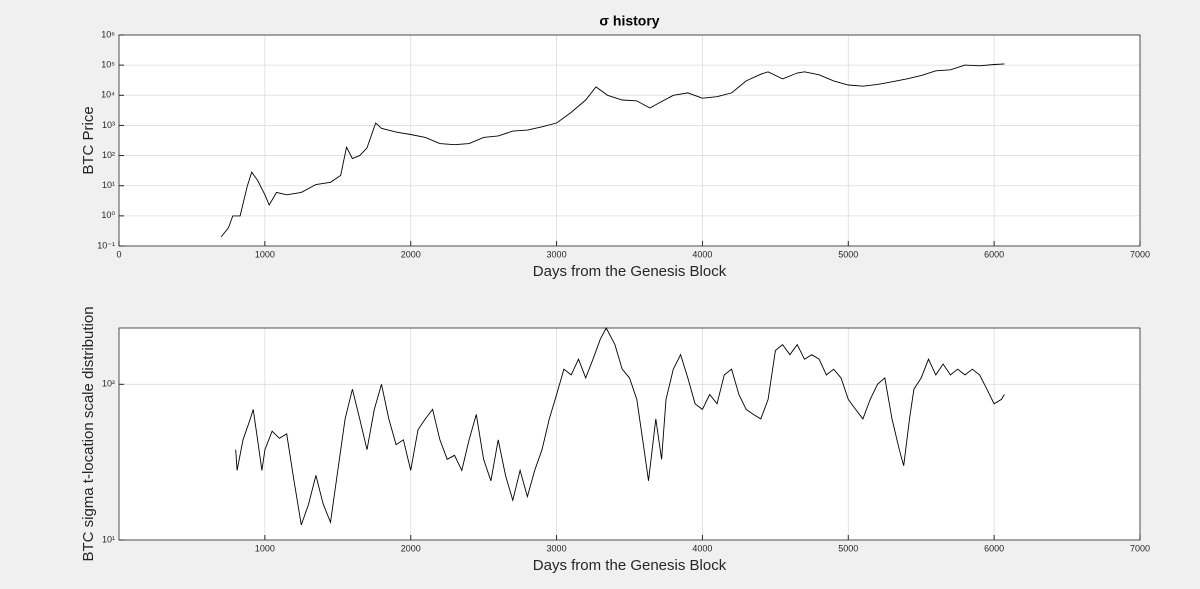  What do you see at coordinates (88, 140) in the screenshot?
I see `y-axis-label: BTC Price` at bounding box center [88, 140].